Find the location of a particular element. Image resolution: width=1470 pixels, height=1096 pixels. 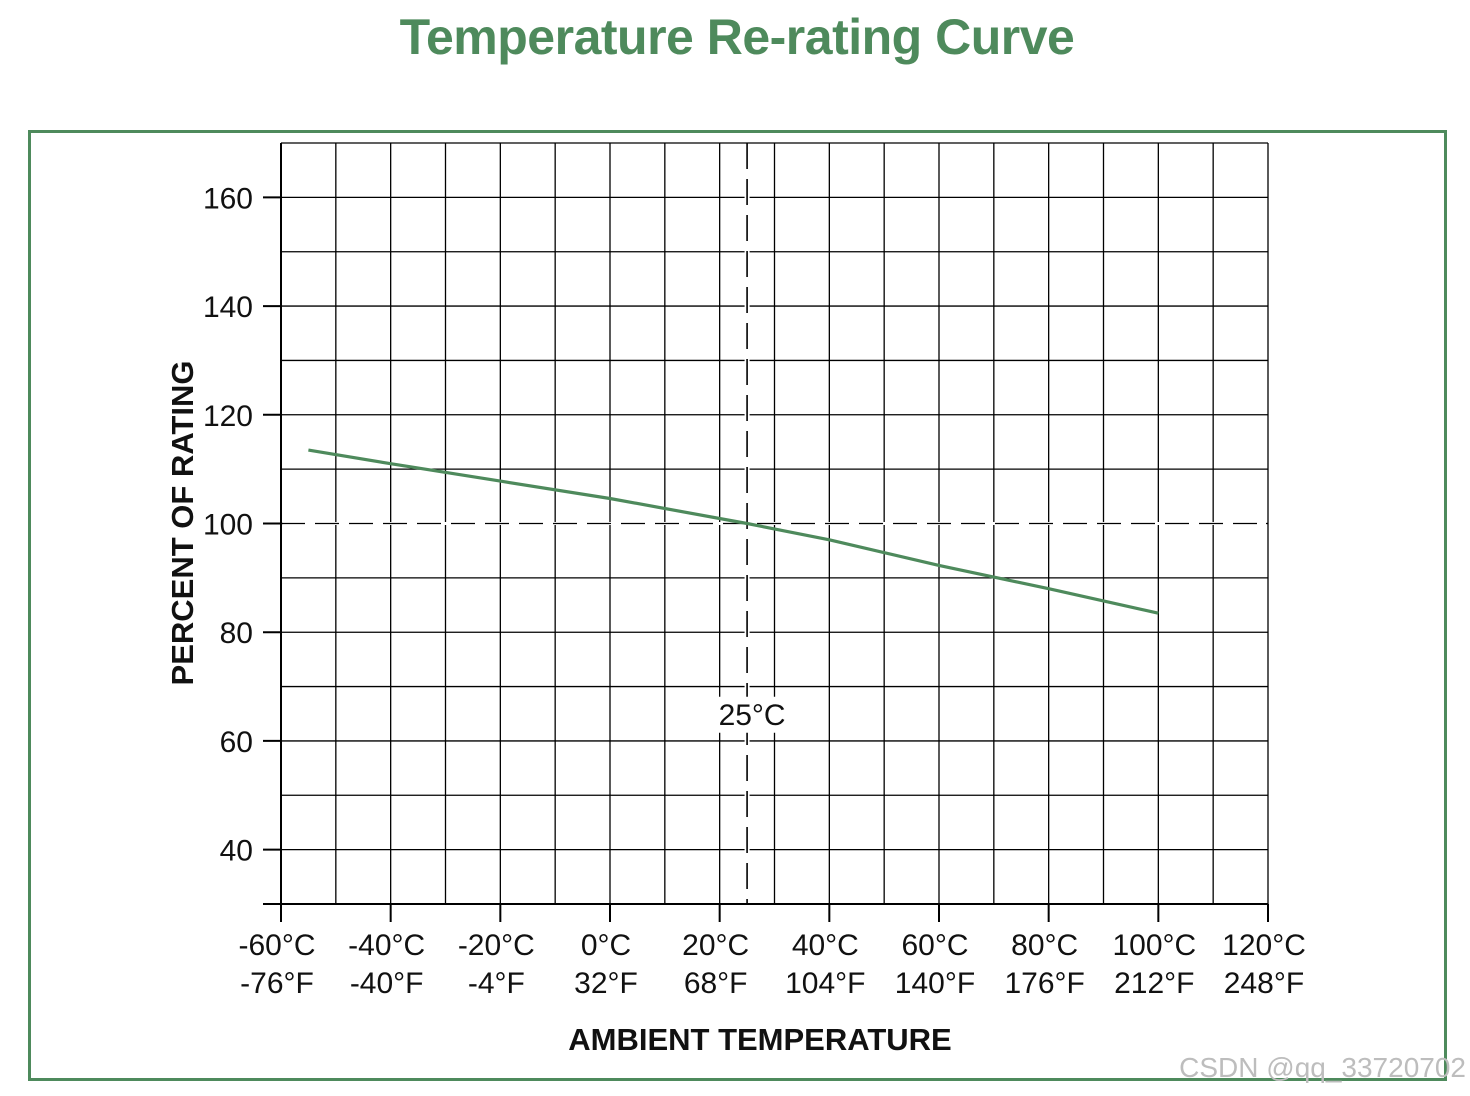

x-tick-label-celsius: -60°C is located at coordinates (276, 945).